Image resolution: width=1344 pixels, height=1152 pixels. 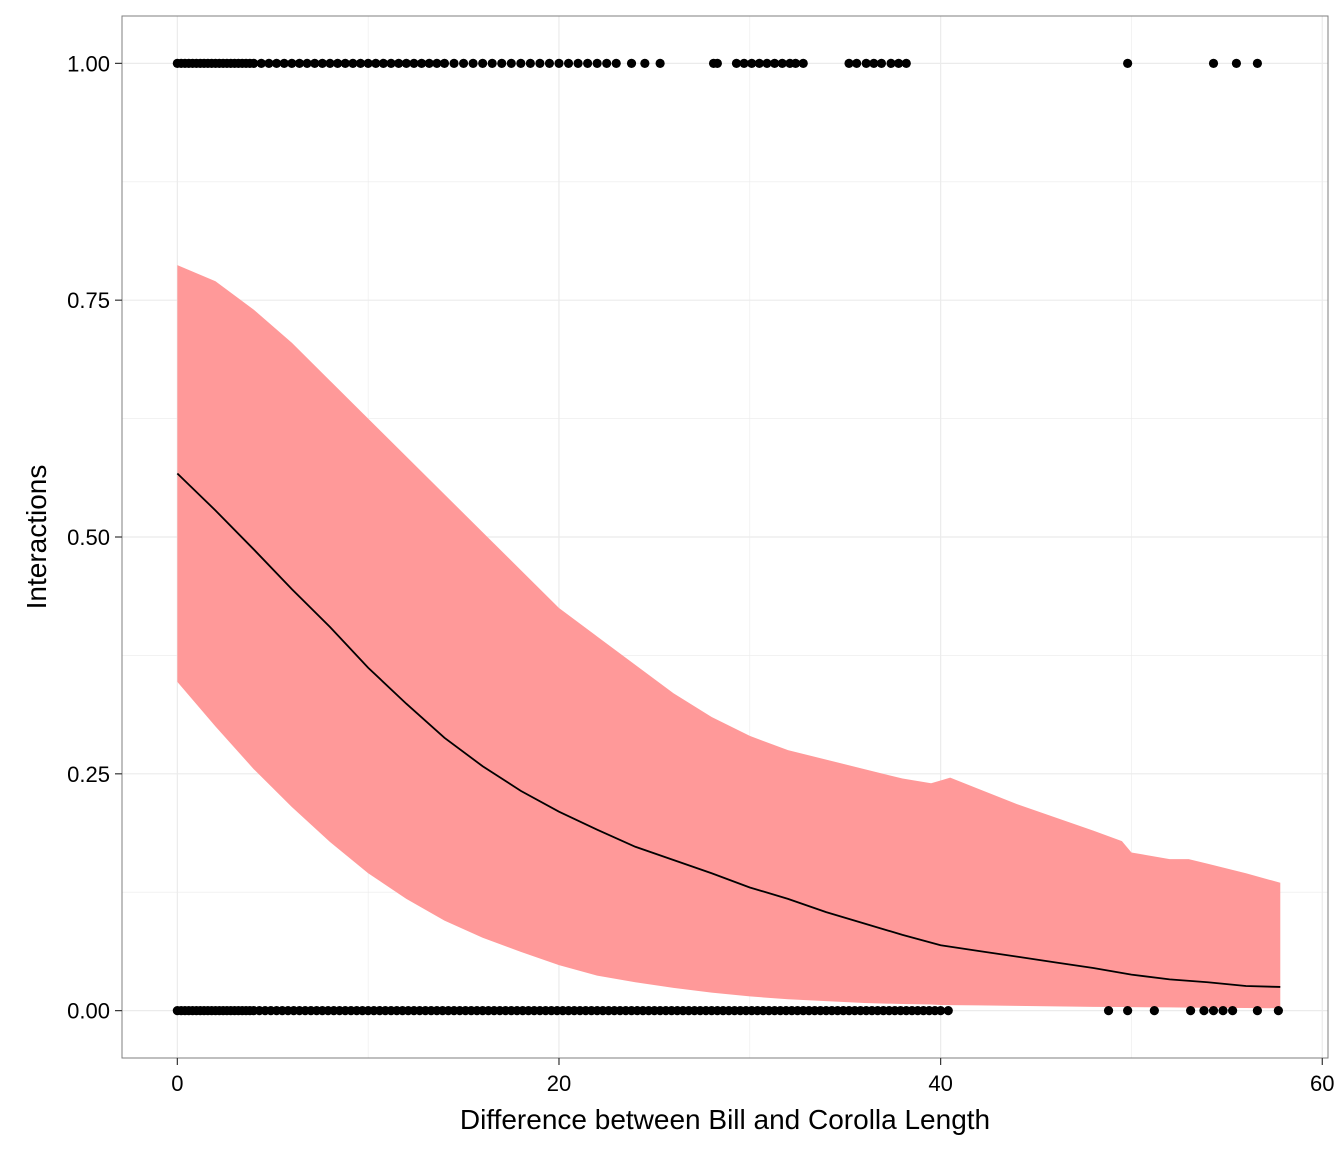 What do you see at coordinates (88, 774) in the screenshot?
I see `y-tick-label: 0.25` at bounding box center [88, 774].